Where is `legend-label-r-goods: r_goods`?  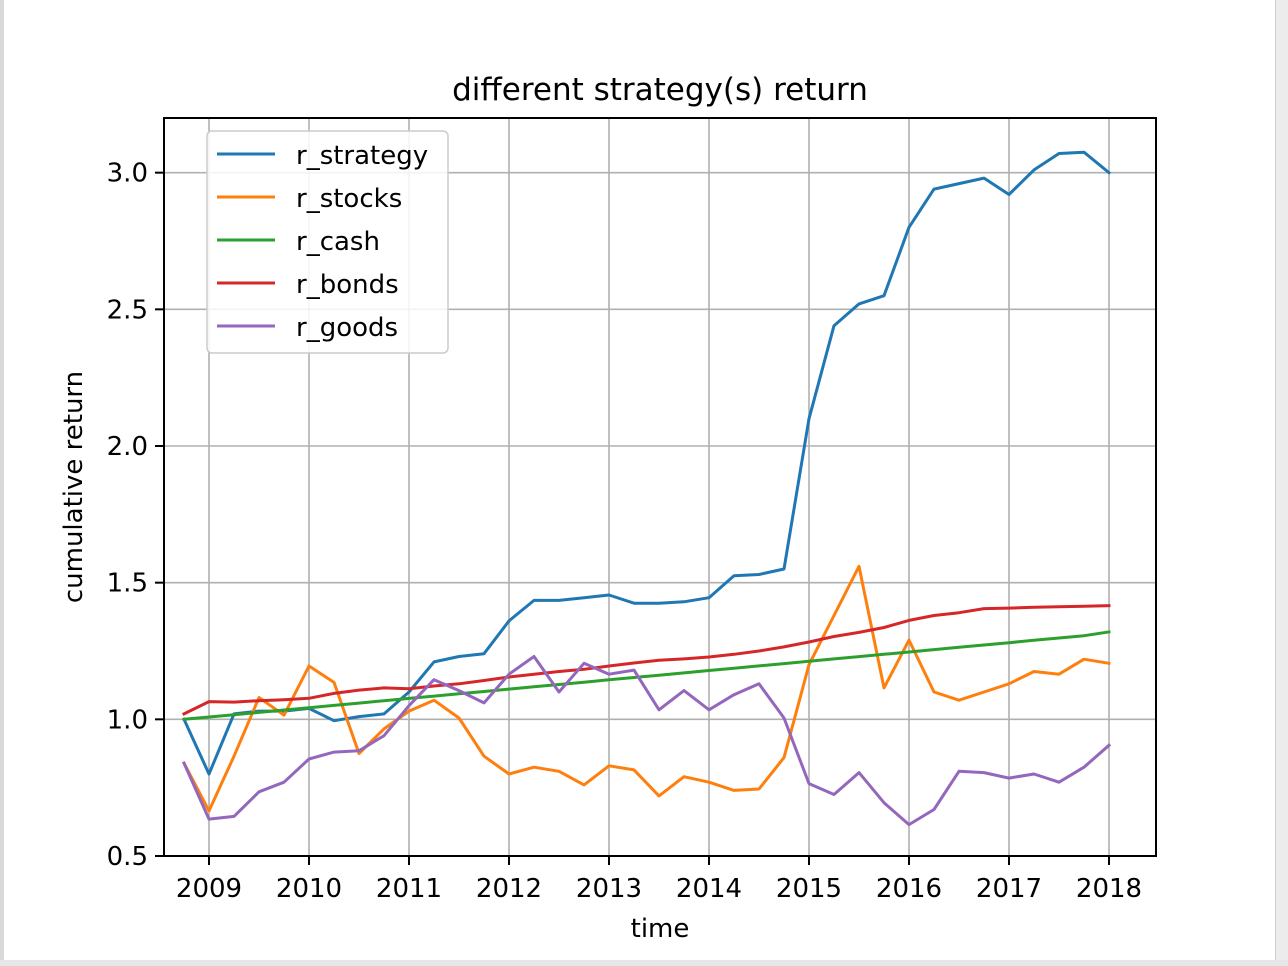
legend-label-r-goods: r_goods is located at coordinates (347, 328).